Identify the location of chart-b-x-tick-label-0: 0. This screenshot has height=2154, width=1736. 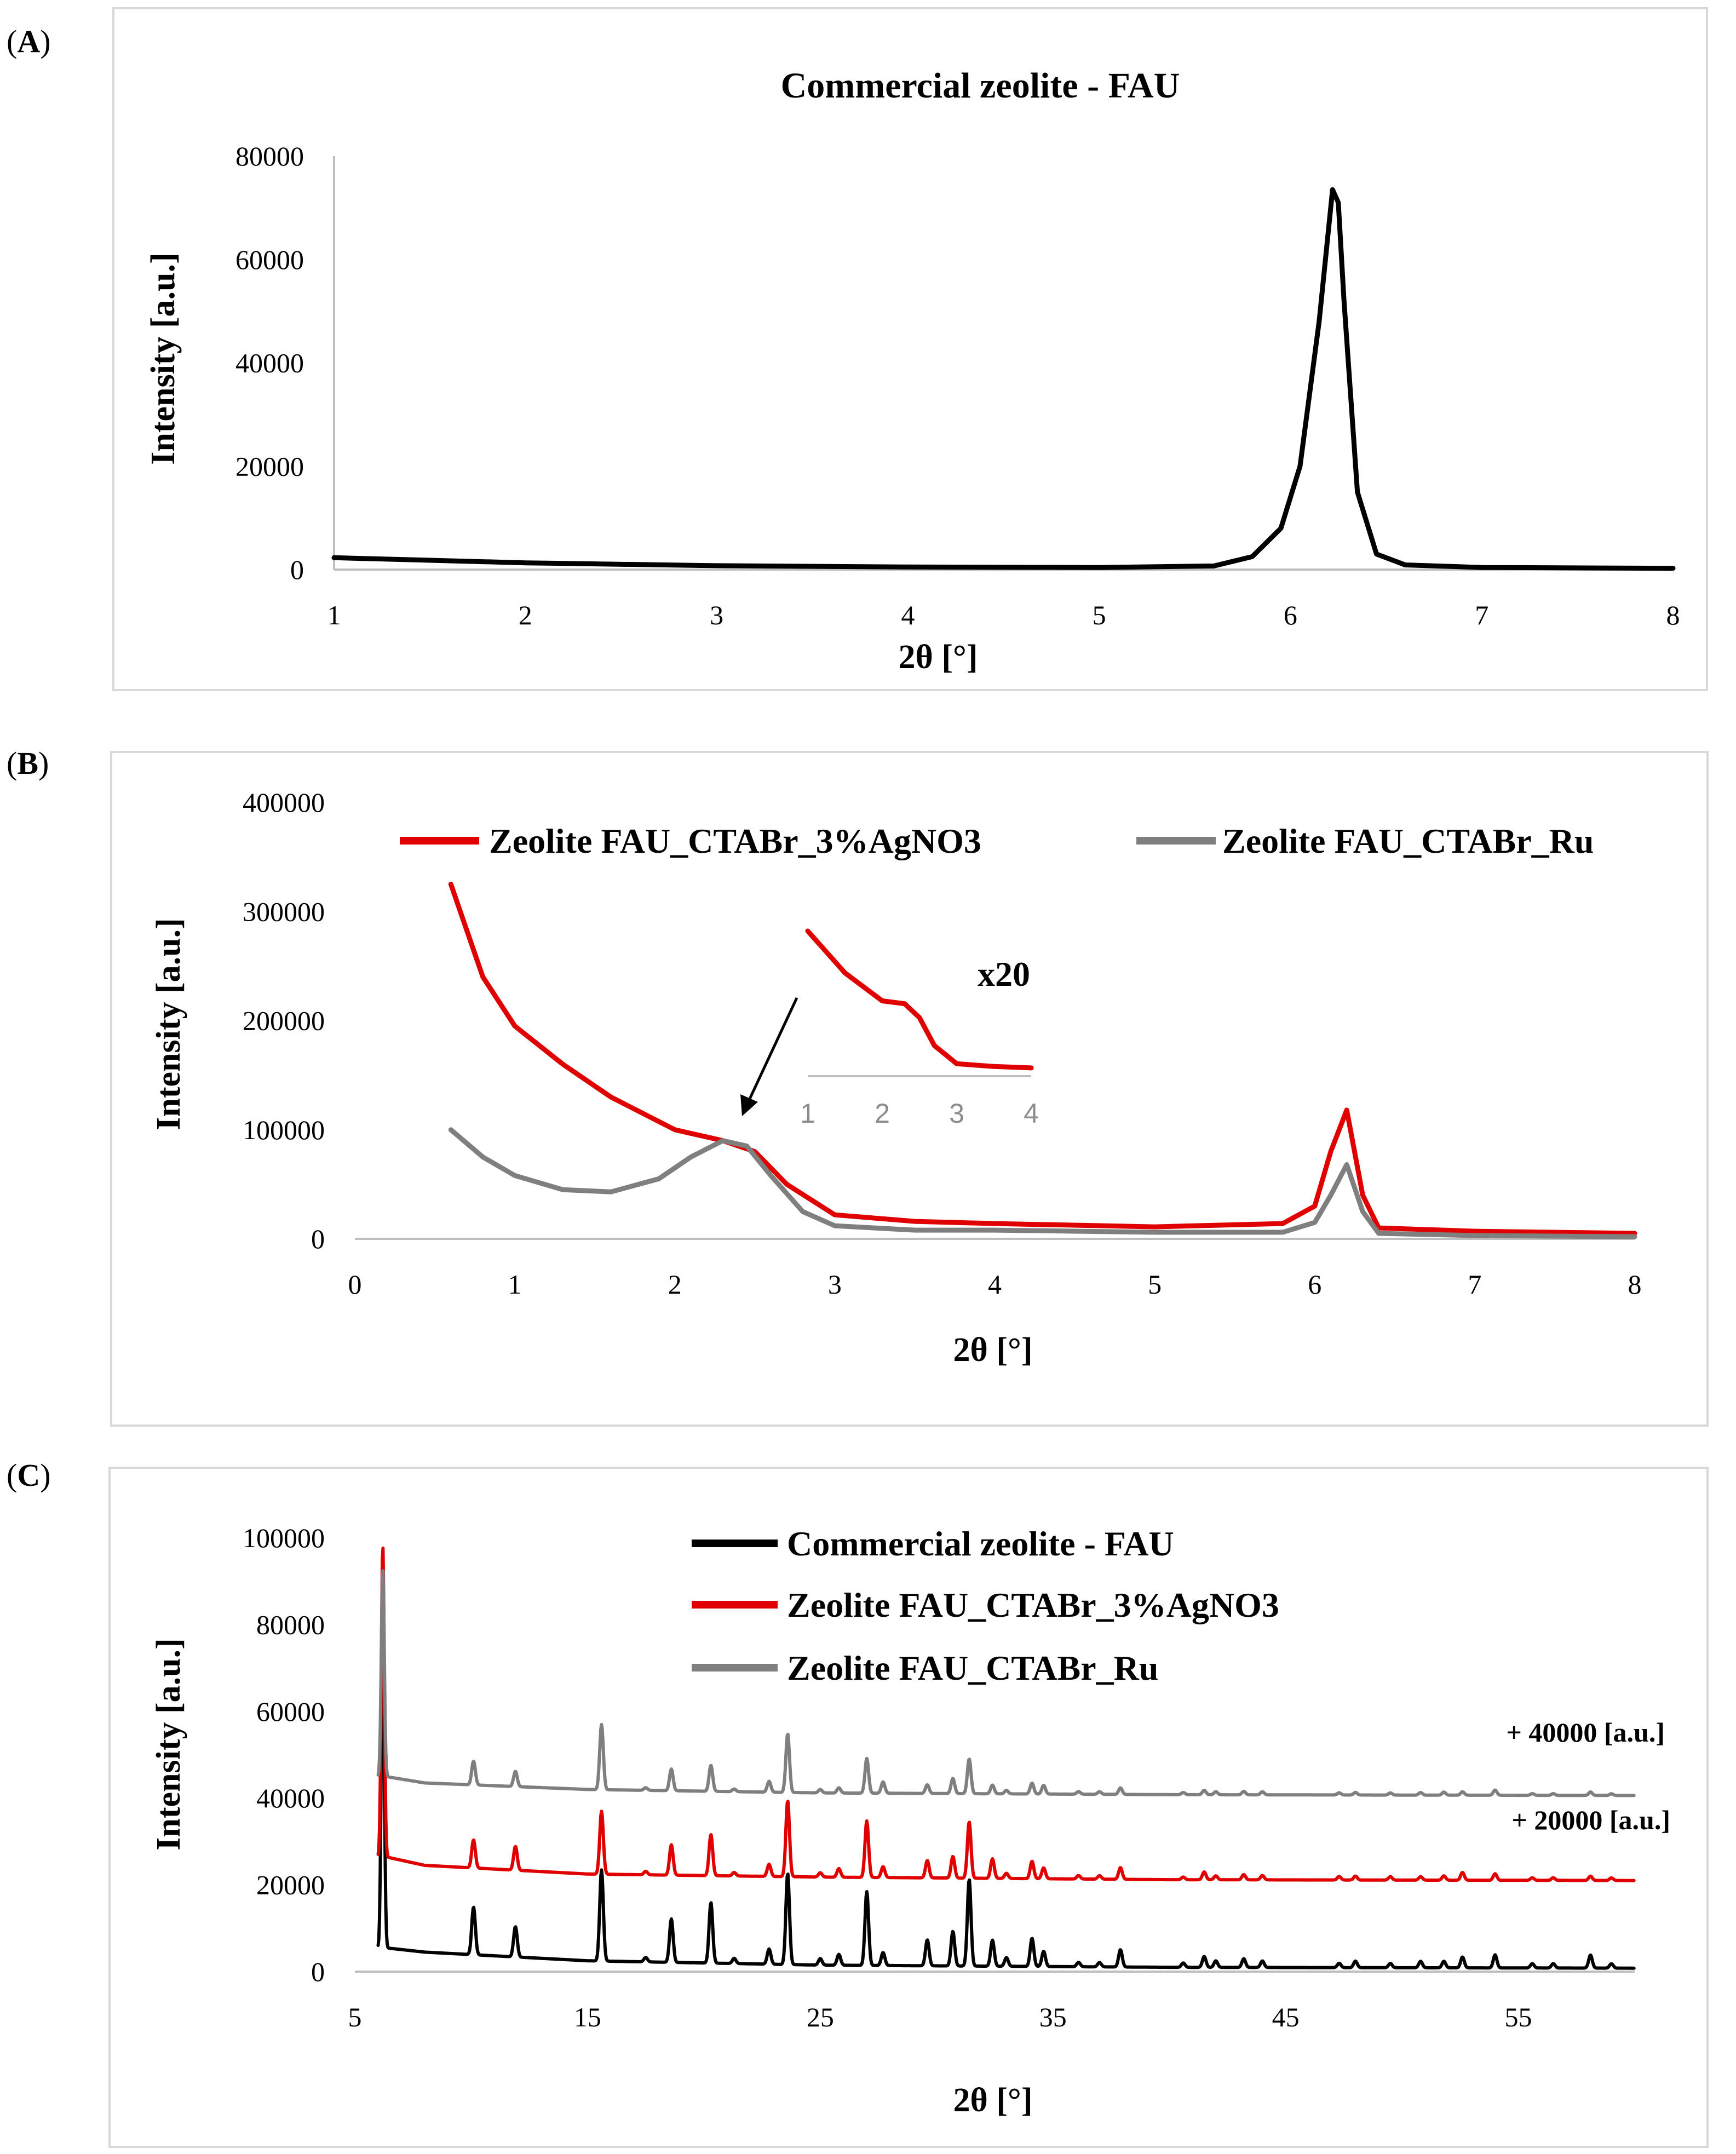
(355, 1284).